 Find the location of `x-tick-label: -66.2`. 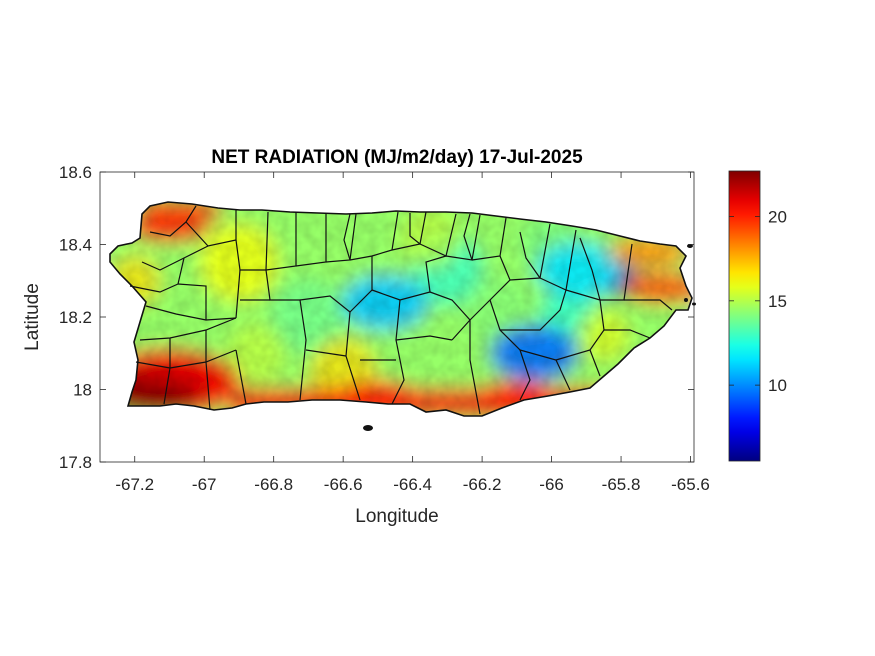

x-tick-label: -66.2 is located at coordinates (482, 484).